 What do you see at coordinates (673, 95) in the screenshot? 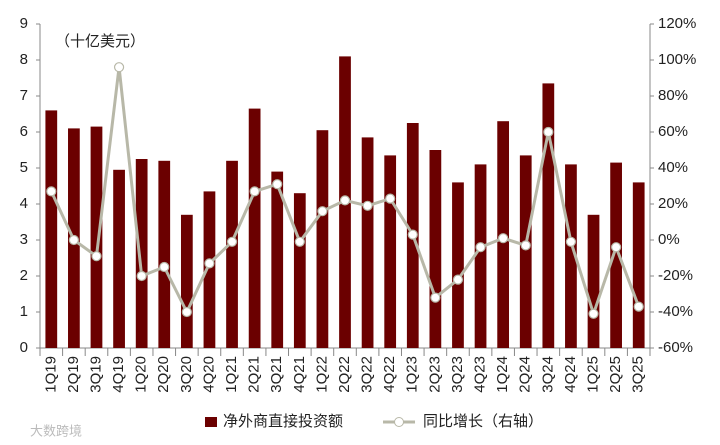
I see `y2-tick-label: 80%` at bounding box center [673, 95].